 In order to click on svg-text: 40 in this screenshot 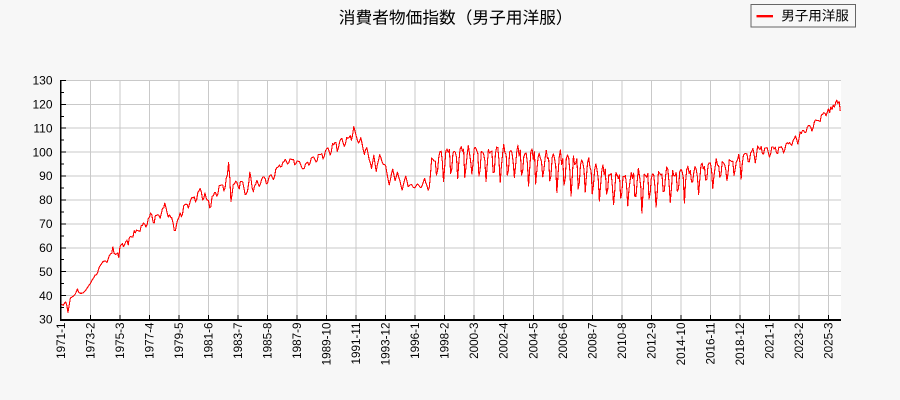, I will do `click(46, 296)`.